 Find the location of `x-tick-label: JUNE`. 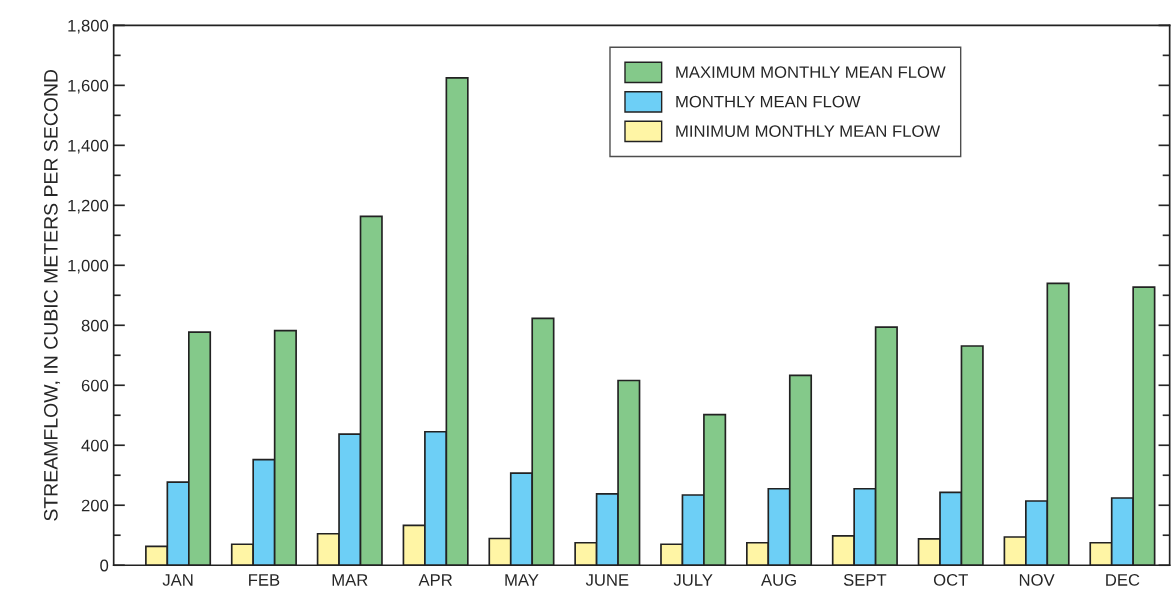

x-tick-label: JUNE is located at coordinates (607, 580).